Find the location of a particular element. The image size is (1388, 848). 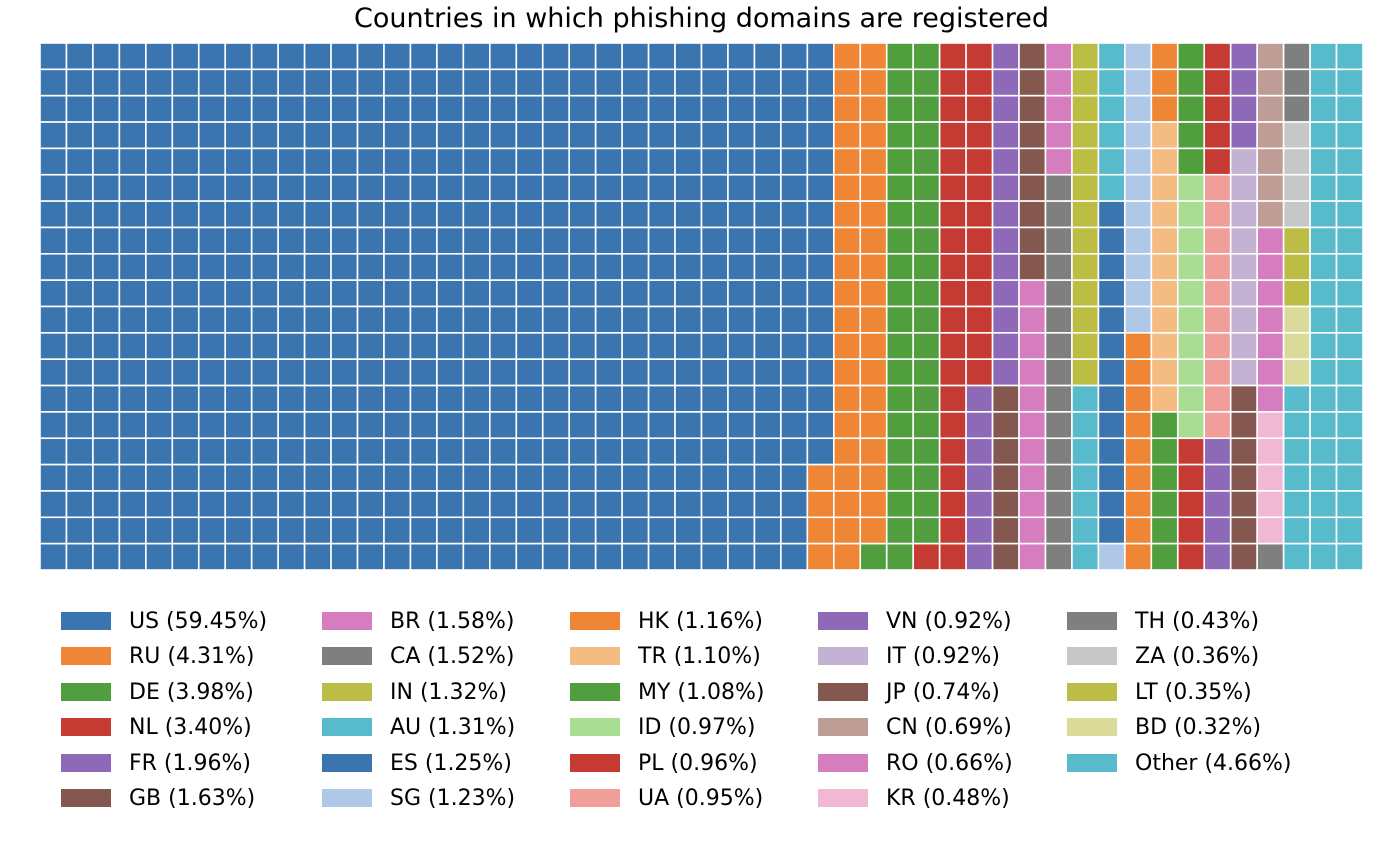

waffle-cell-br is located at coordinates (1032, 530).